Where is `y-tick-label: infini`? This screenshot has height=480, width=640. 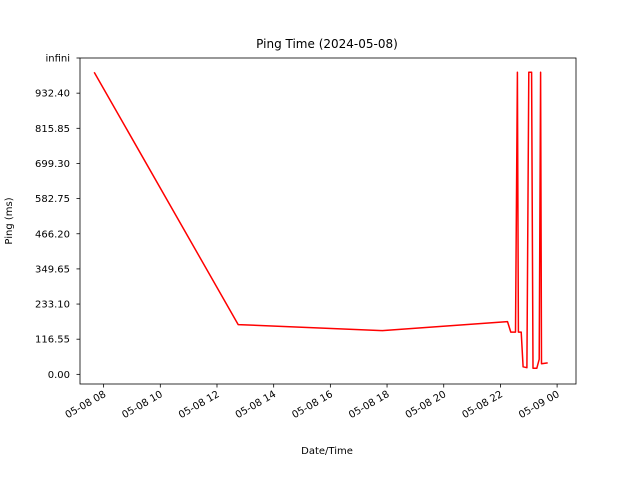 y-tick-label: infini is located at coordinates (57, 59).